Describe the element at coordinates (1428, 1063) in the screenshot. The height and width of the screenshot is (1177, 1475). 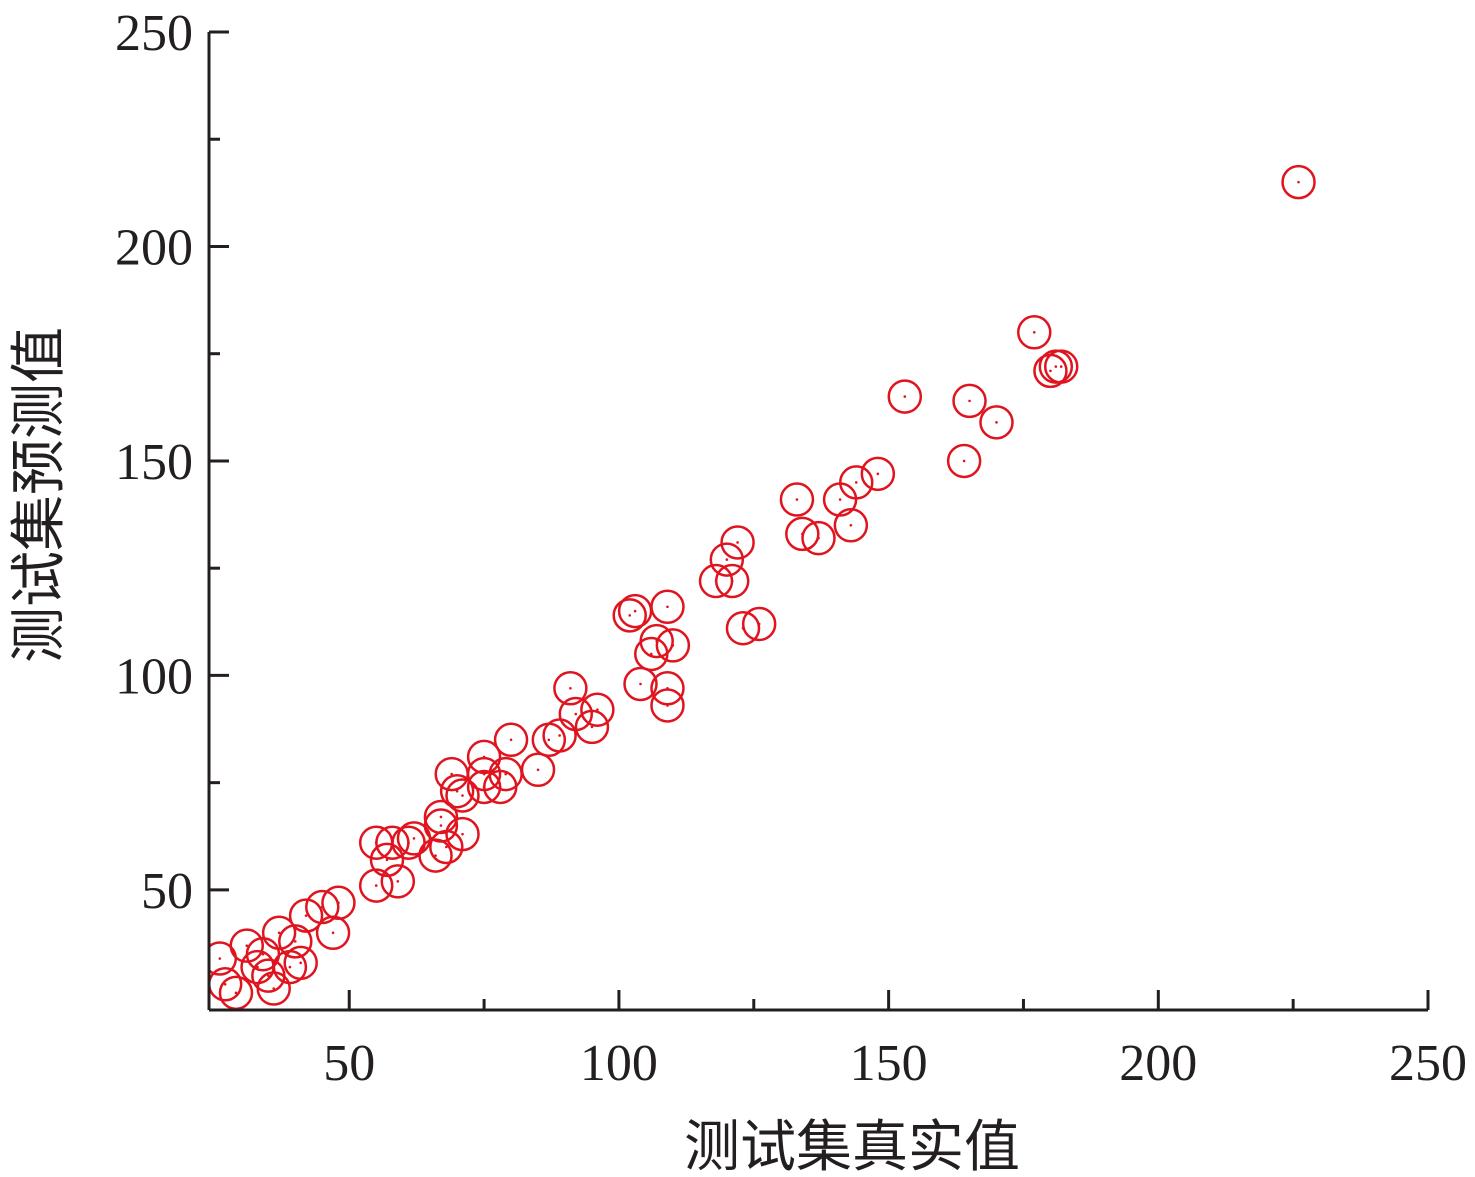
I see `x-tick-label-250: 250` at that location.